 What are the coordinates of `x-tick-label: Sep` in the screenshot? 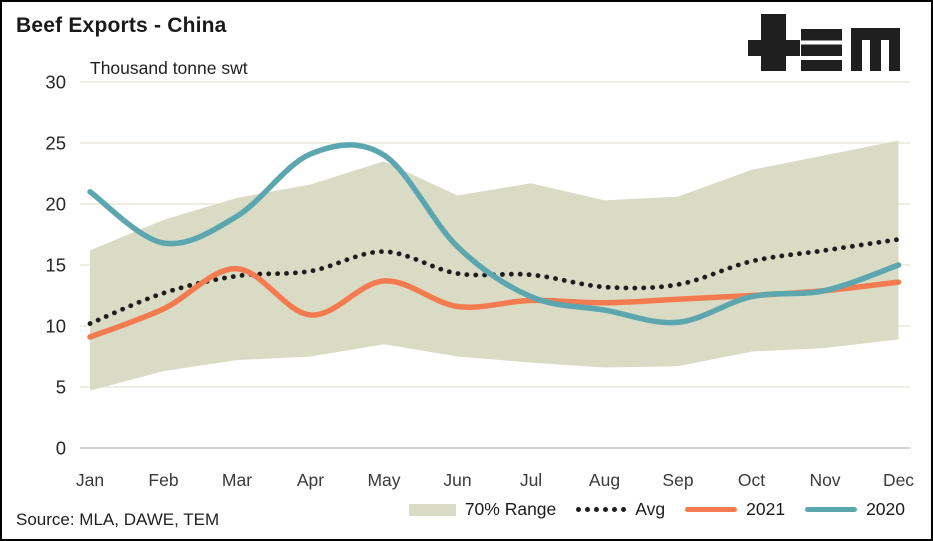 It's located at (677, 480).